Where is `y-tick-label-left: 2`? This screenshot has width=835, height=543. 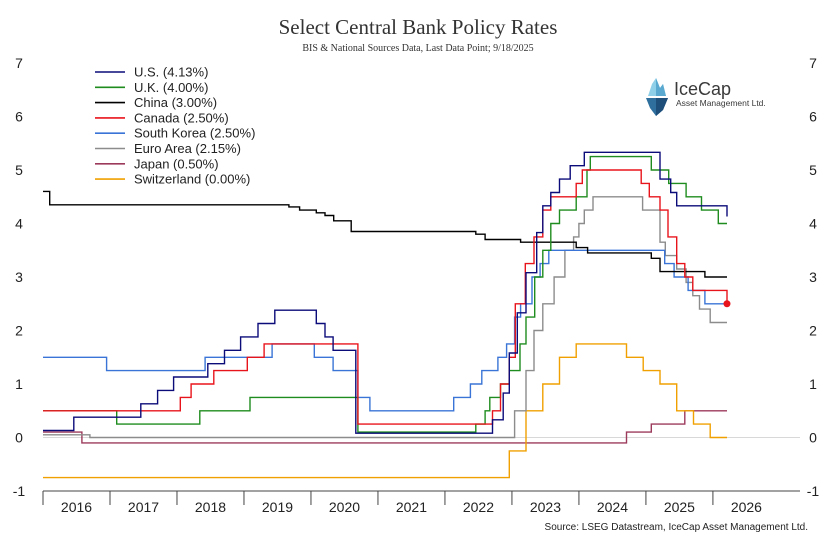 y-tick-label-left: 2 is located at coordinates (19, 331).